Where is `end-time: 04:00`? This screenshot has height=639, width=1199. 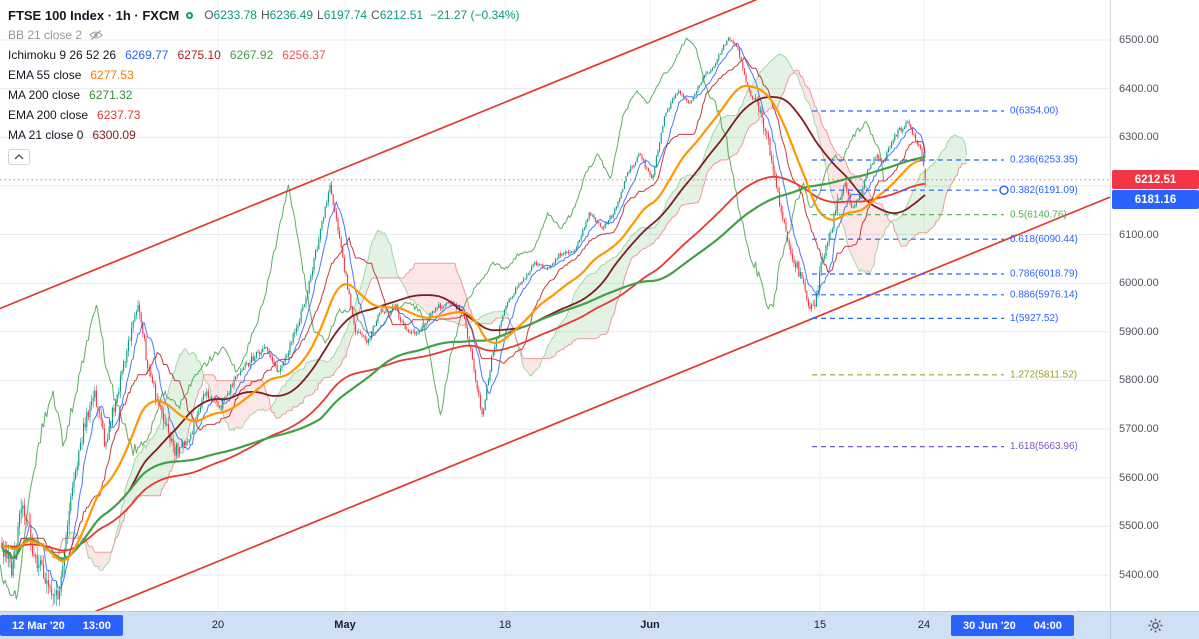 end-time: 04:00 is located at coordinates (1047, 625).